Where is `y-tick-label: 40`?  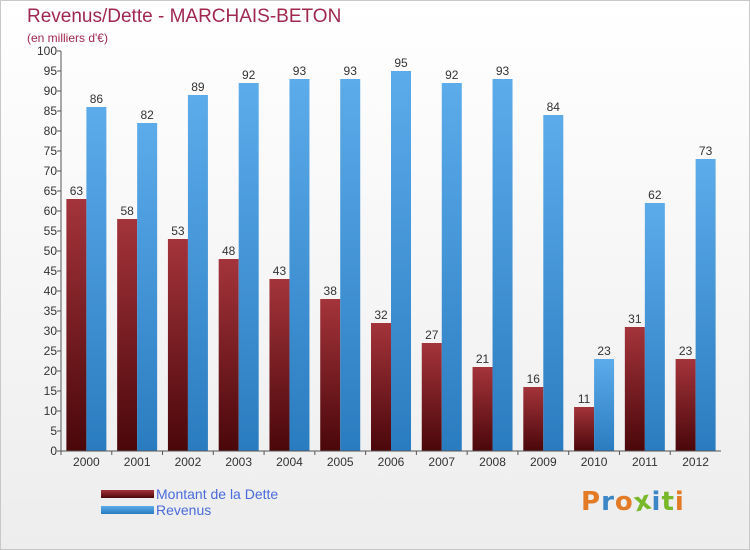
y-tick-label: 40 is located at coordinates (51, 291).